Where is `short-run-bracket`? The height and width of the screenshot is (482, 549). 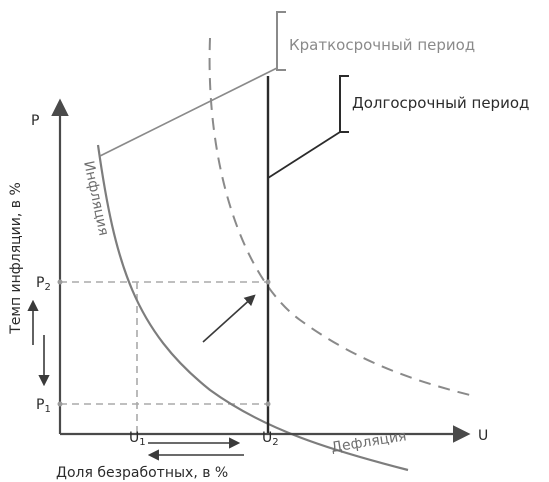 short-run-bracket is located at coordinates (281, 41).